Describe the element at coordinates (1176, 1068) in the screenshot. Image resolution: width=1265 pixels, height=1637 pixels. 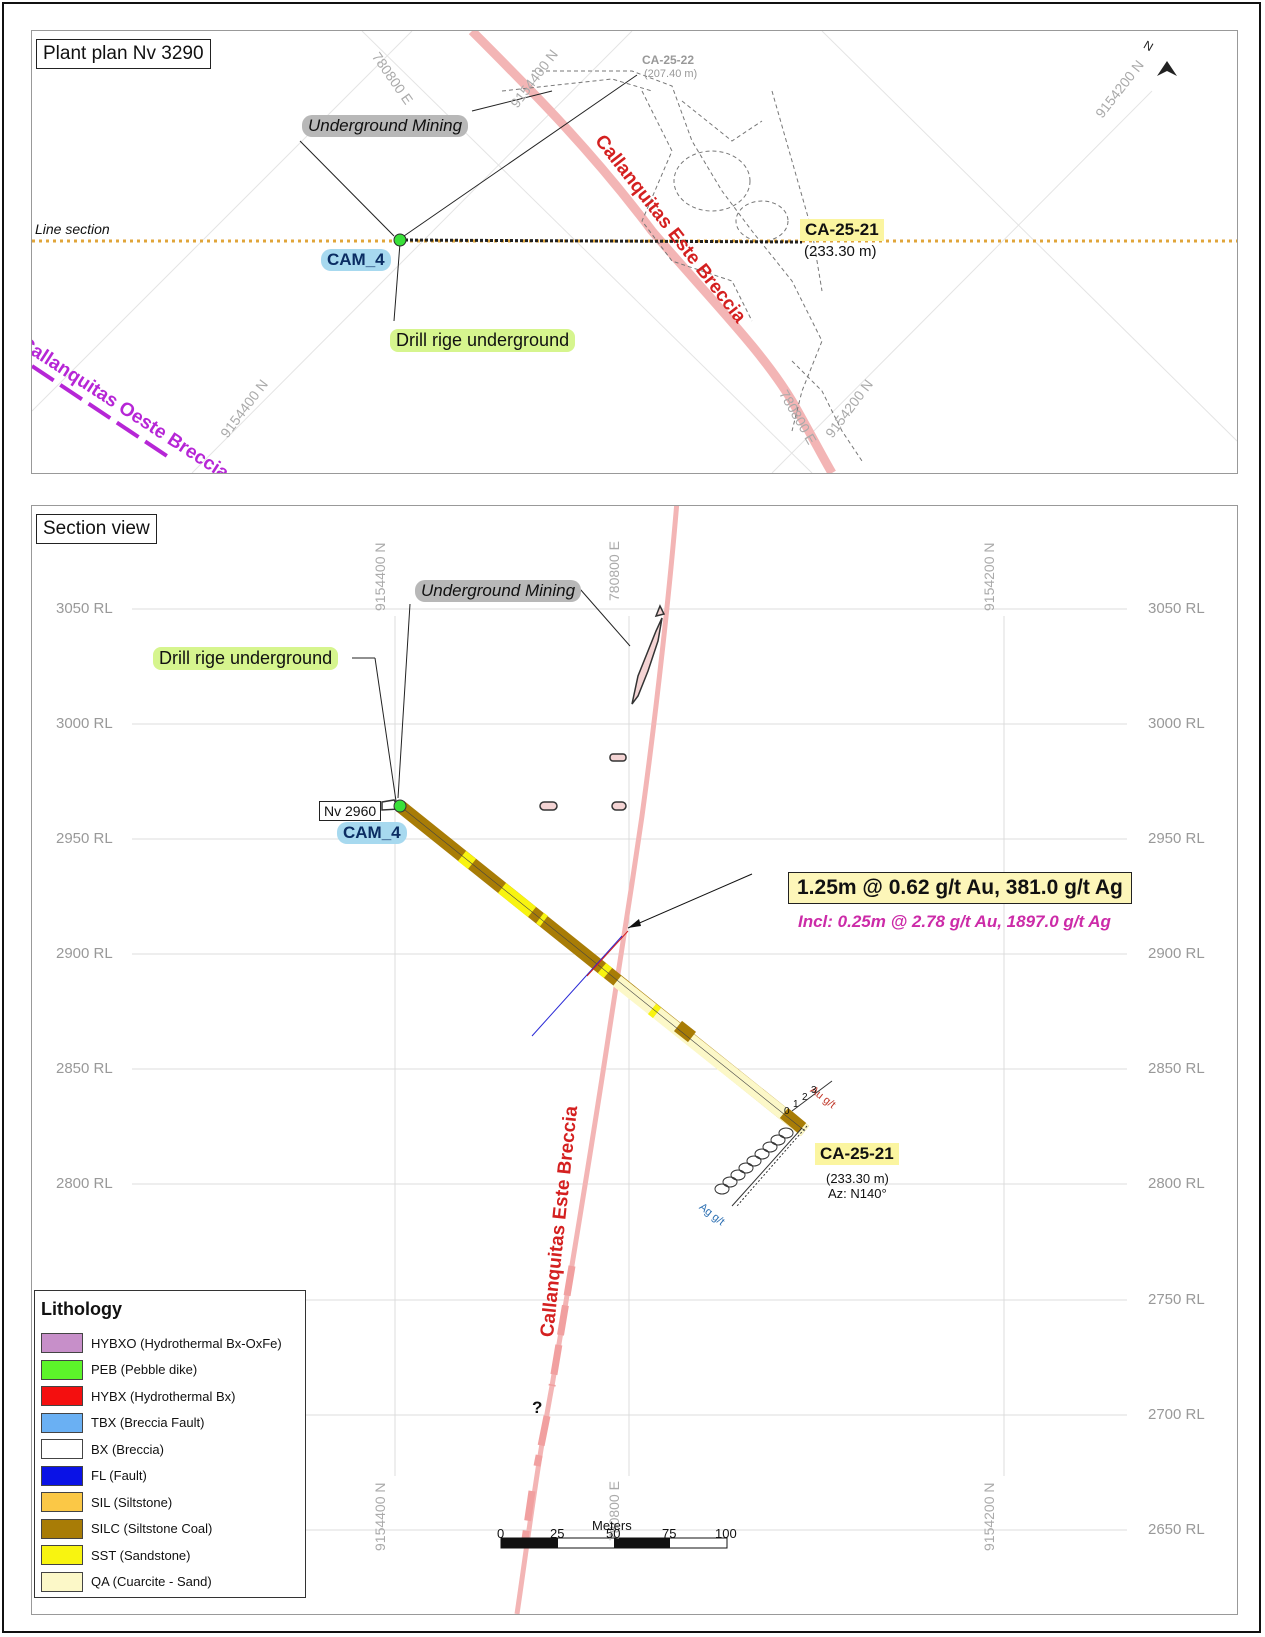
I see `rl-label-right: 2850 RL` at that location.